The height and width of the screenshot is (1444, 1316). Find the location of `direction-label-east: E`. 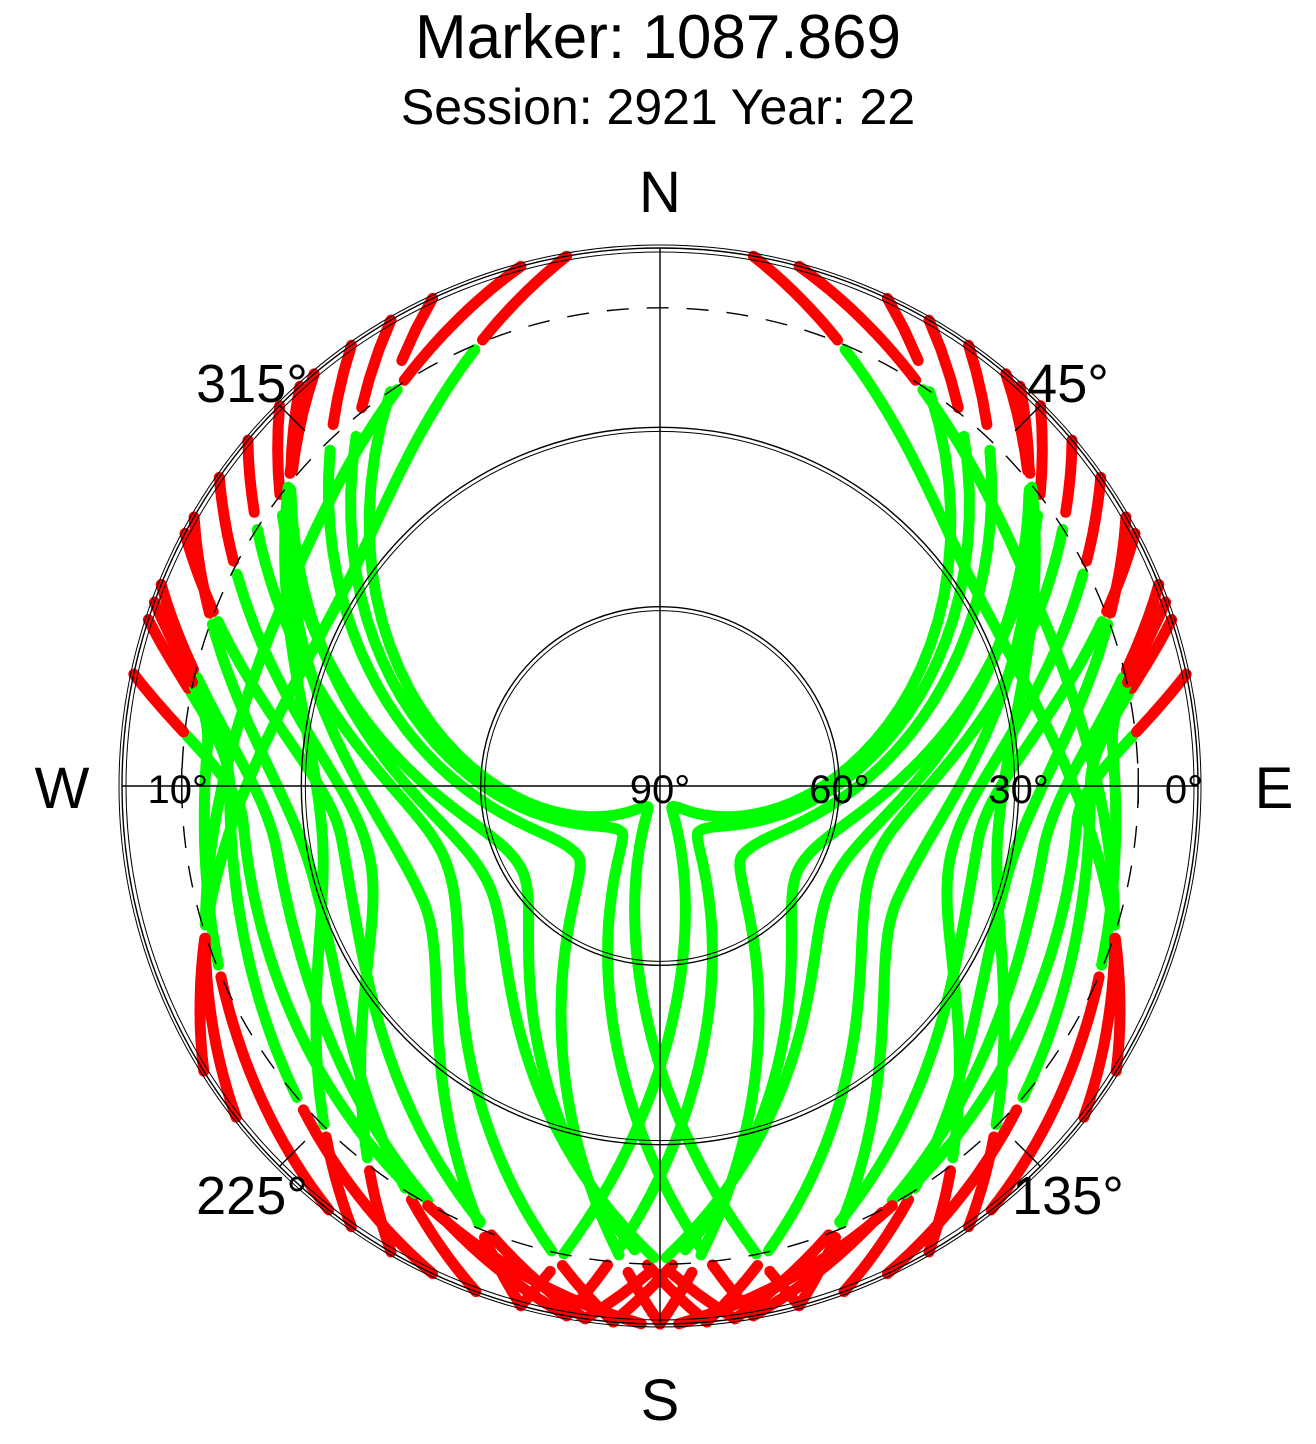

direction-label-east: E is located at coordinates (1274, 788).